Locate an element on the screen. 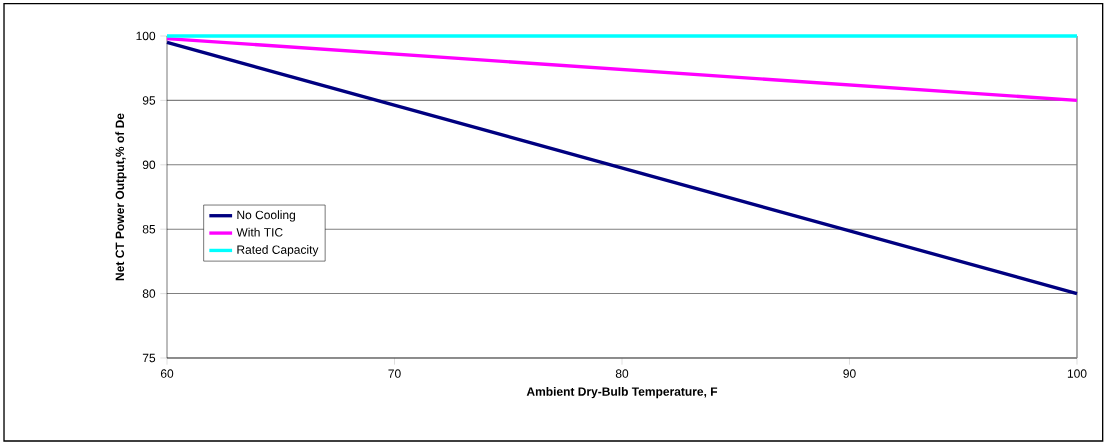 The image size is (1107, 445). legend-label: Rated Capacity is located at coordinates (278, 251).